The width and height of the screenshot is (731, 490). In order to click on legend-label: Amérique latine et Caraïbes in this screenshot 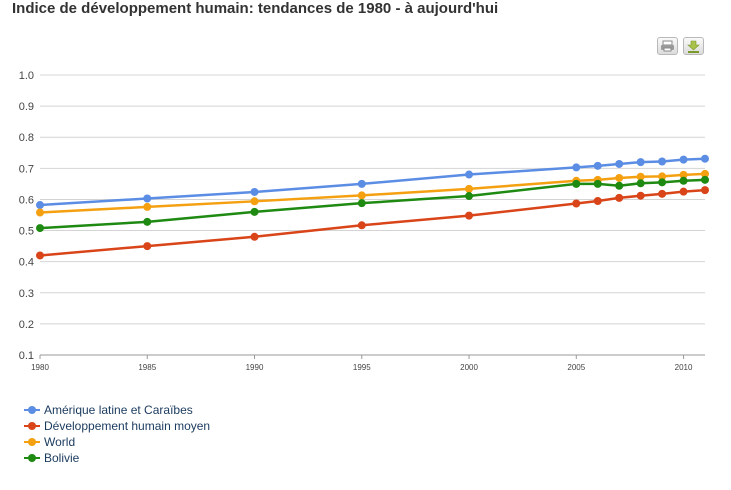, I will do `click(118, 410)`.